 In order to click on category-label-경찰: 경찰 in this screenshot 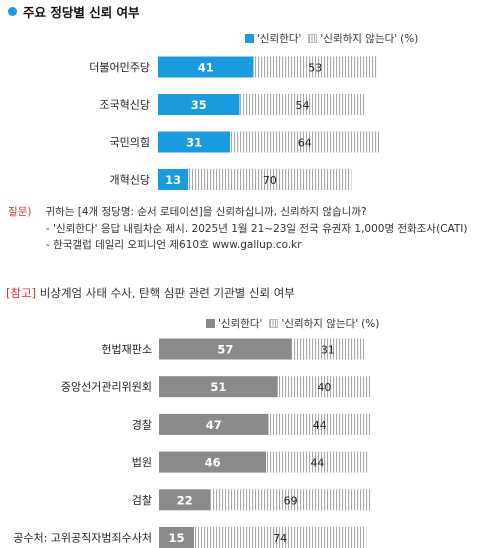, I will do `click(142, 424)`.